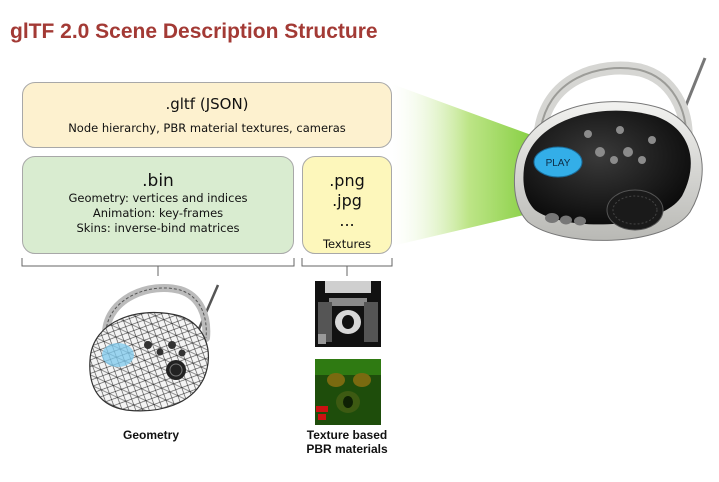 The image size is (719, 482). What do you see at coordinates (194, 31) in the screenshot?
I see `page-title: glTF 2.0 Scene Description Structure` at bounding box center [194, 31].